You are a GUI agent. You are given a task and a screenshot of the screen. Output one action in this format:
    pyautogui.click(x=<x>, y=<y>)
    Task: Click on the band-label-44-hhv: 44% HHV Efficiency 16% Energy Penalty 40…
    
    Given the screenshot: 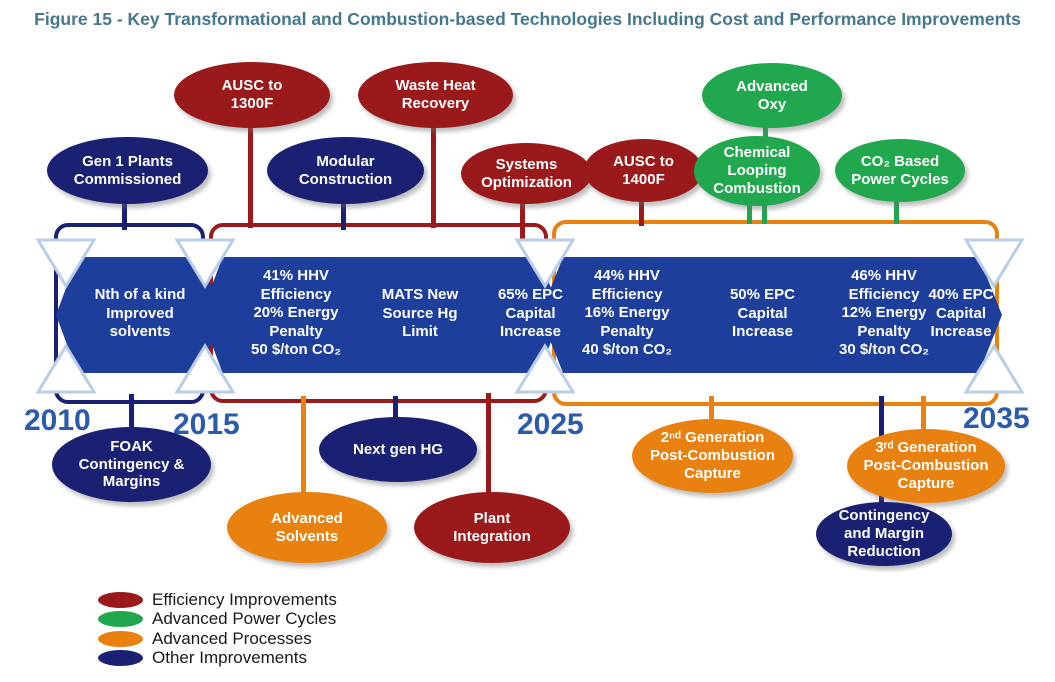 What is the action you would take?
    pyautogui.click(x=626, y=313)
    